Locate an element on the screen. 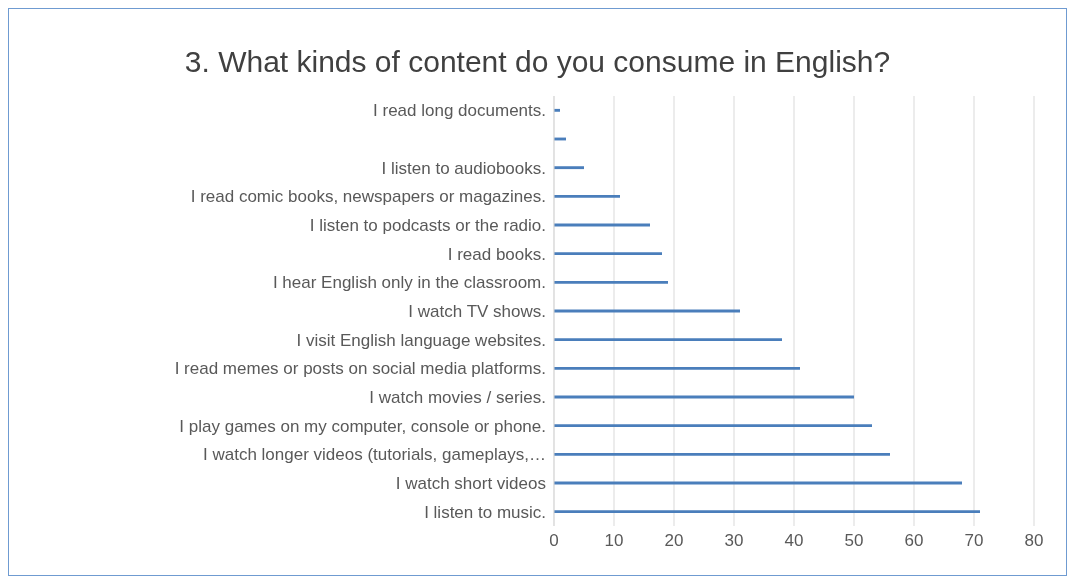 Image resolution: width=1077 pixels, height=578 pixels. y-tick-label: I listen to music. is located at coordinates (485, 512).